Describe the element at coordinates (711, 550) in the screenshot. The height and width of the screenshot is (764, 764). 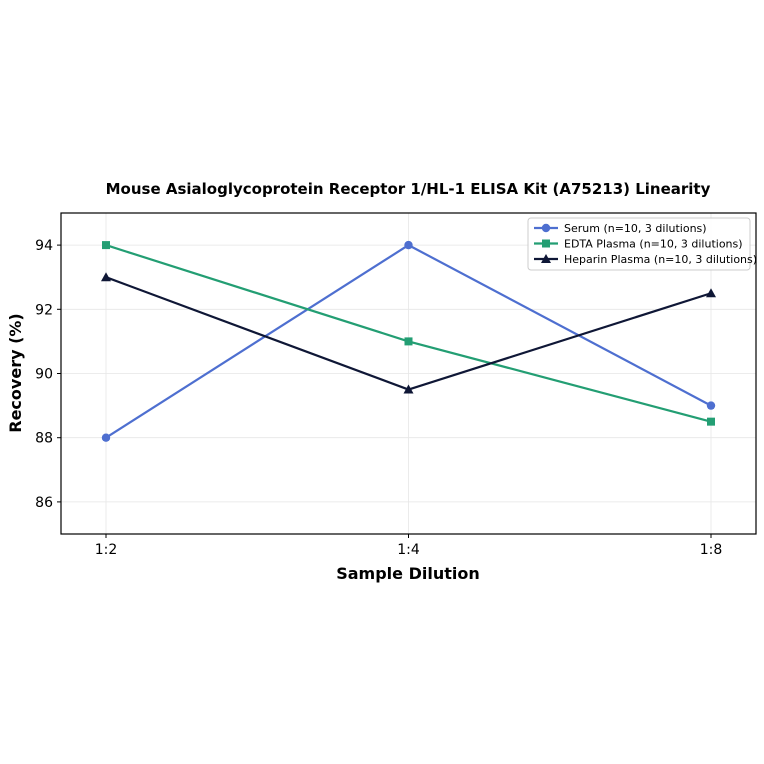
I see `x-tick-label: 1:8` at that location.